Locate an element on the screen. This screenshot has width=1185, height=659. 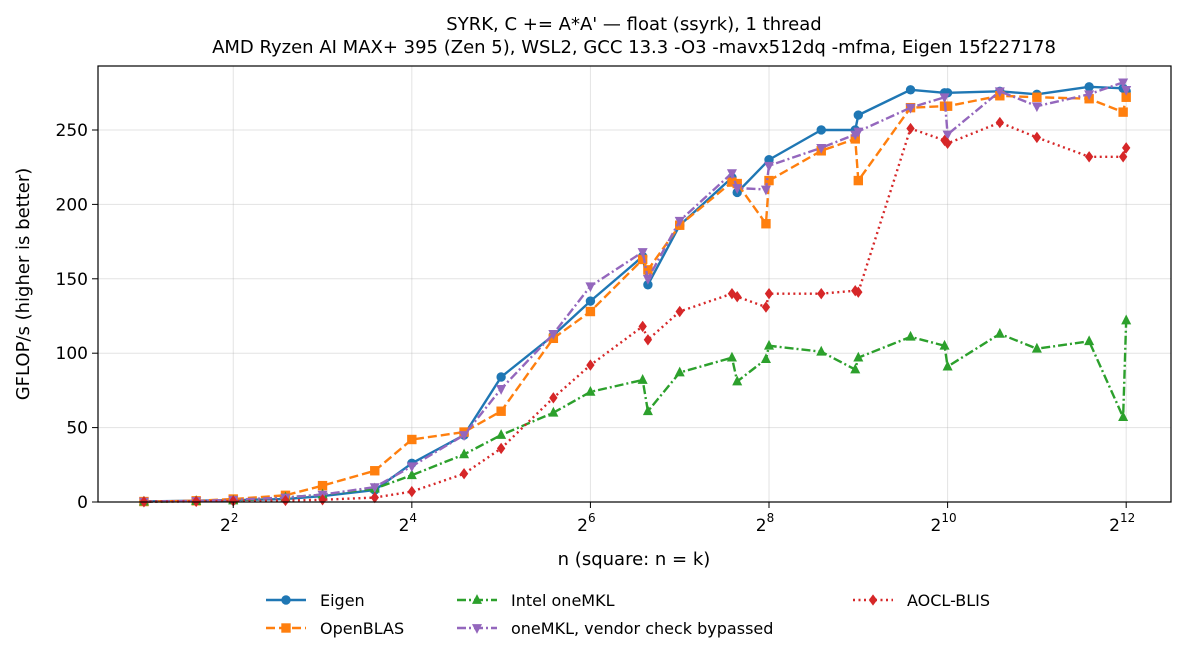
legend-item: oneMKL, vendor check bypassed is located at coordinates (615, 628).